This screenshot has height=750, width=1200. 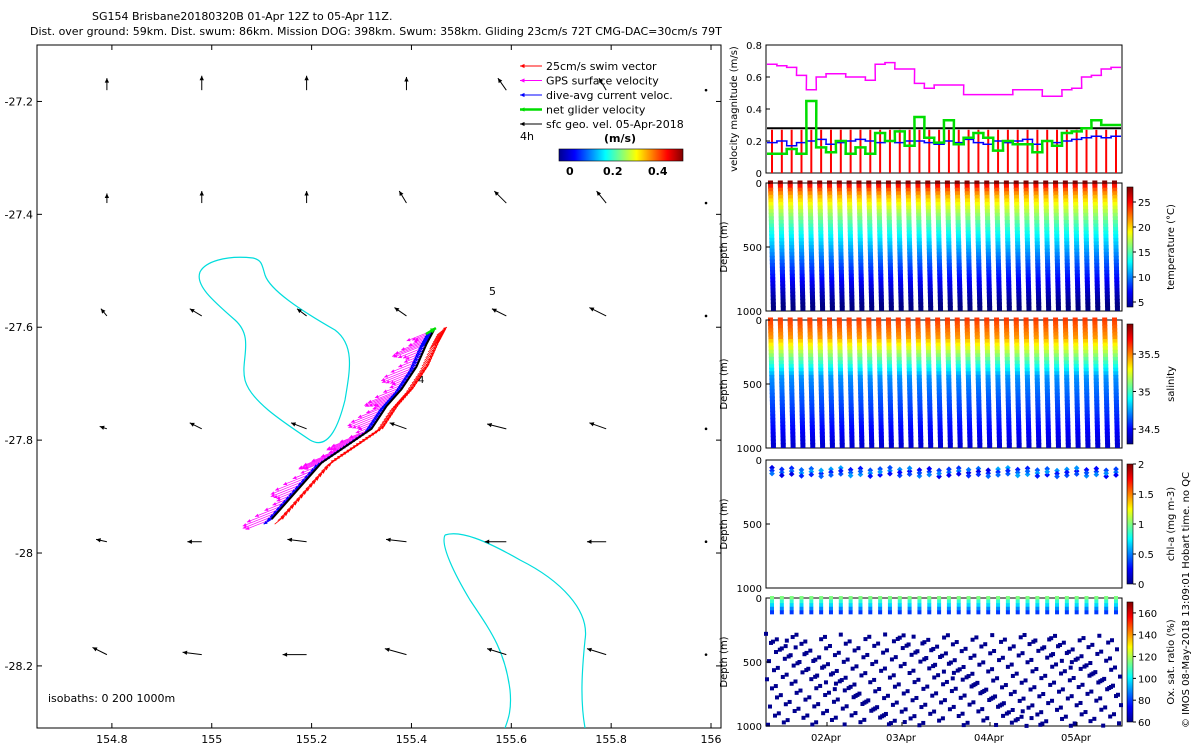 What do you see at coordinates (354, 436) in the screenshot?
I see `gps-vector` at bounding box center [354, 436].